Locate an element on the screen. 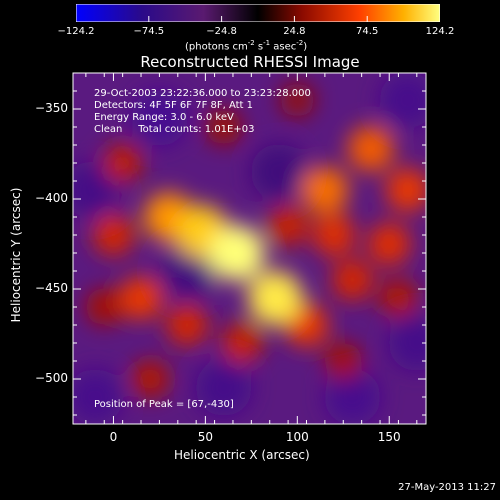 The height and width of the screenshot is (500, 500). colorbar-tick-label-5: 124.2 is located at coordinates (440, 31).